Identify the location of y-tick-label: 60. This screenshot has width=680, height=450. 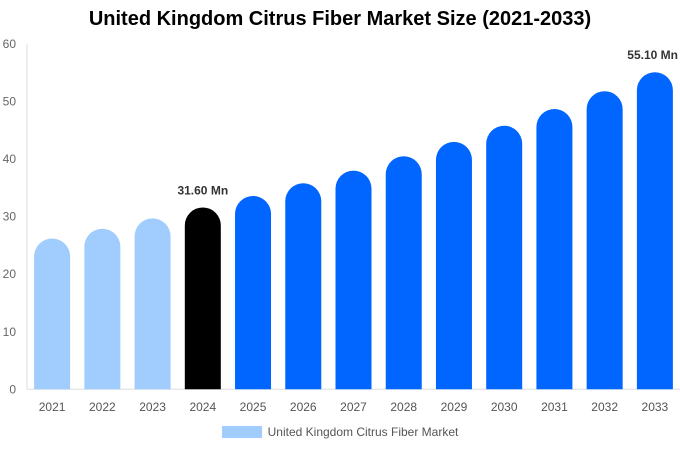
(10, 44).